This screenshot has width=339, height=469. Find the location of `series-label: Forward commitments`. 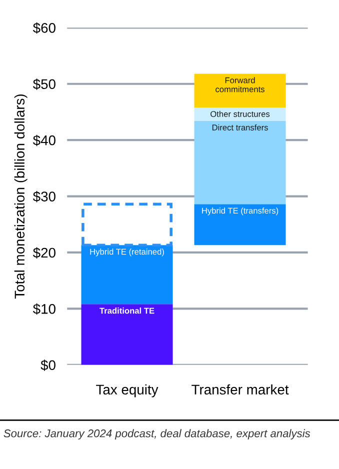

series-label: Forward commitments is located at coordinates (240, 84).